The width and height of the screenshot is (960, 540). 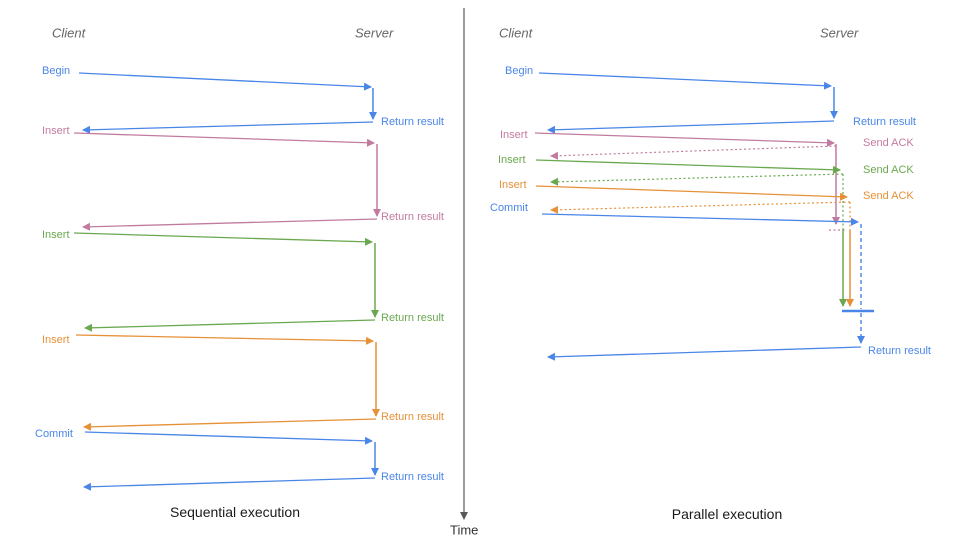 I want to click on seq-insert1-response-label: Return result, so click(x=412, y=217).